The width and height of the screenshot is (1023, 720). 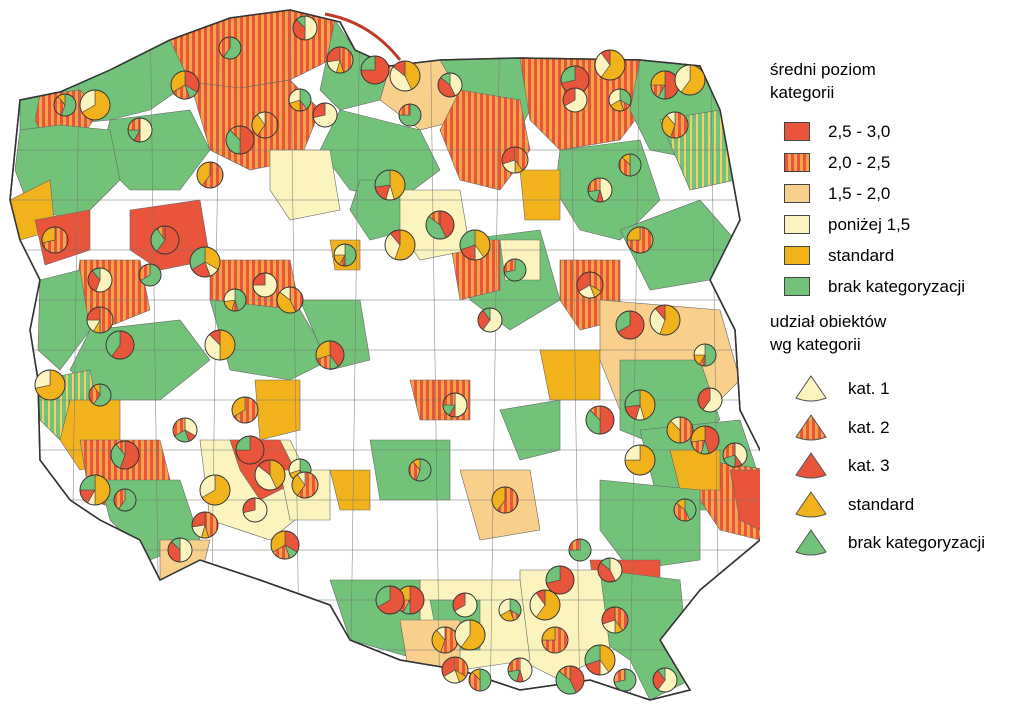 I want to click on wedge-striped-icon, so click(x=811, y=427).